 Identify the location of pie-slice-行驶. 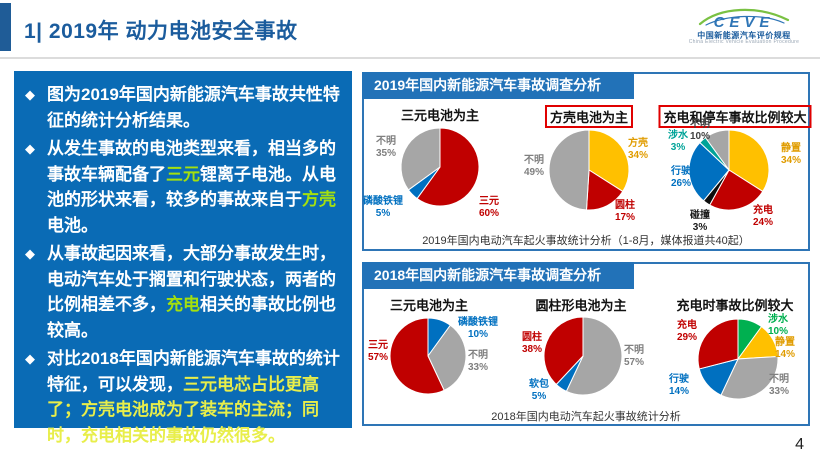
(709, 171).